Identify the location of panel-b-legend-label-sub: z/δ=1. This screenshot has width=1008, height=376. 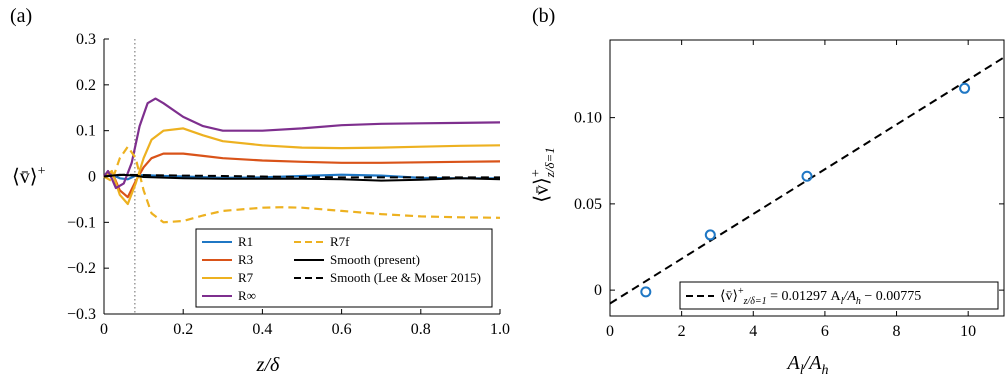
(755, 301).